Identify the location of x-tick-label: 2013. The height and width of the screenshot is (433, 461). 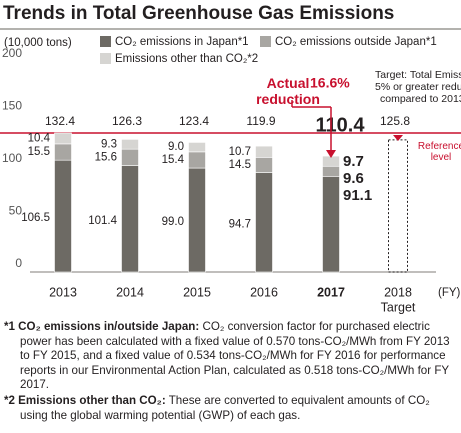
(63, 292).